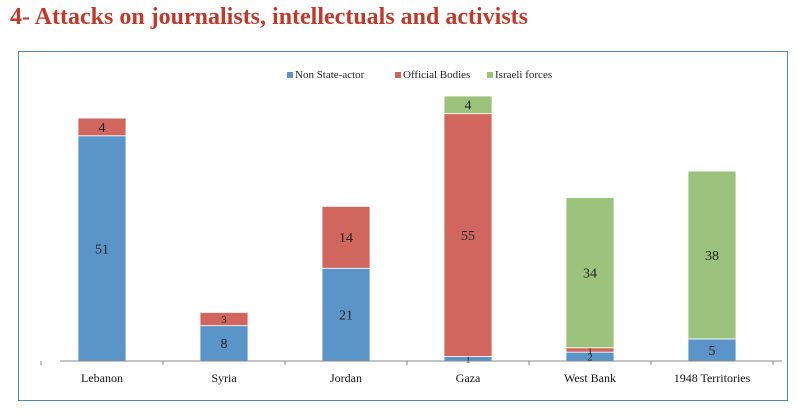 The image size is (810, 418). What do you see at coordinates (590, 357) in the screenshot?
I see `data-label: 2` at bounding box center [590, 357].